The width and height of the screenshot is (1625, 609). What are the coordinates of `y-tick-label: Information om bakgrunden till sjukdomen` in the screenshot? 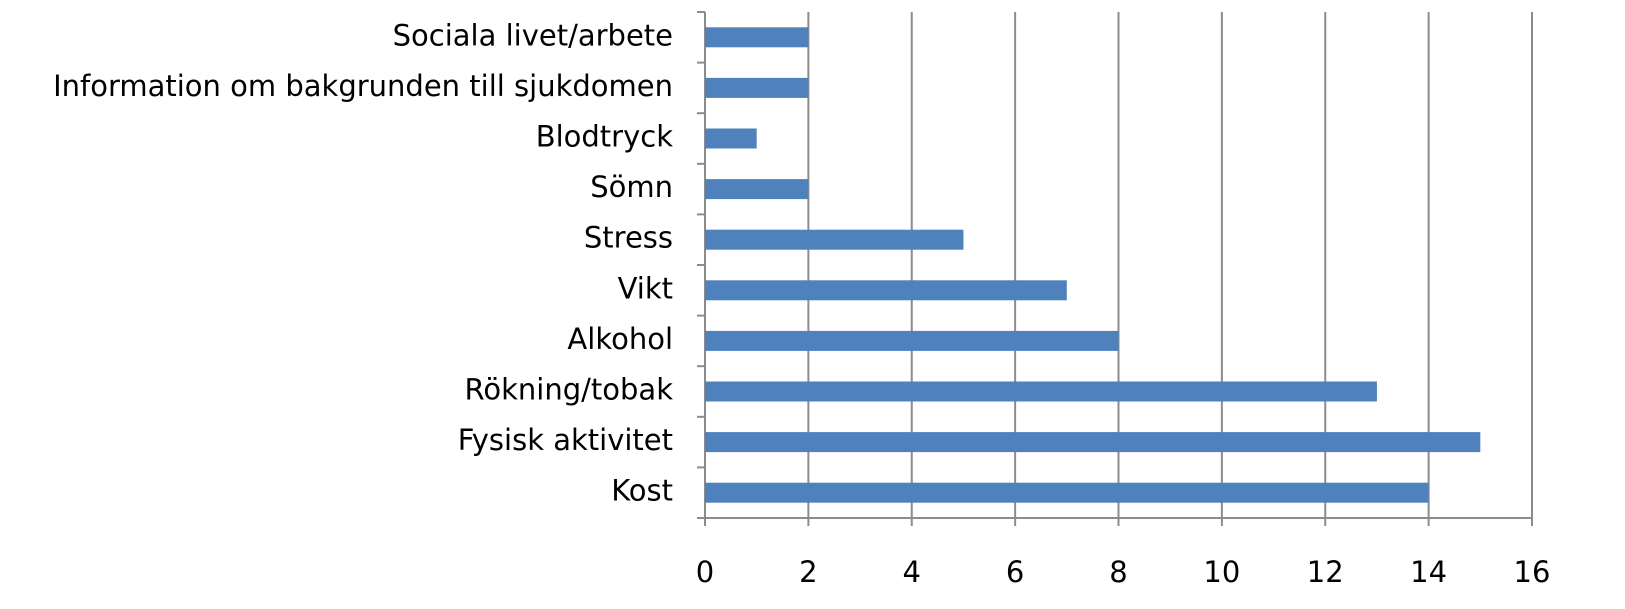 It's located at (363, 86).